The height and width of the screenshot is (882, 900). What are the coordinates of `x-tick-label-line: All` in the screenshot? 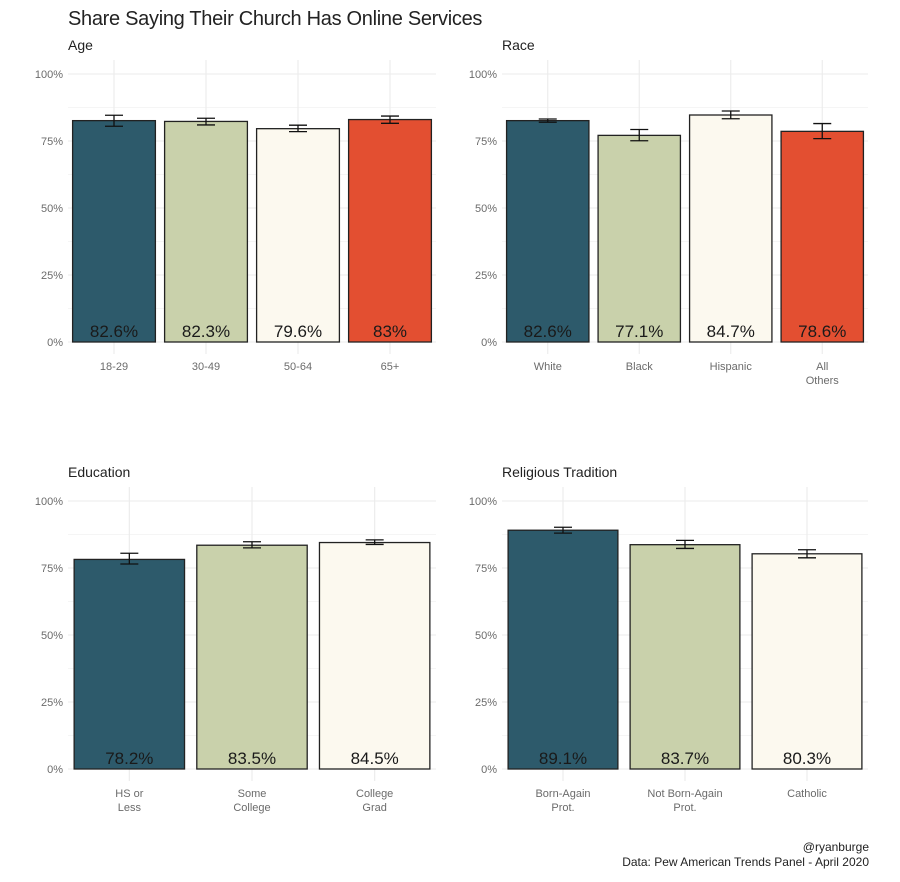 It's located at (822, 367).